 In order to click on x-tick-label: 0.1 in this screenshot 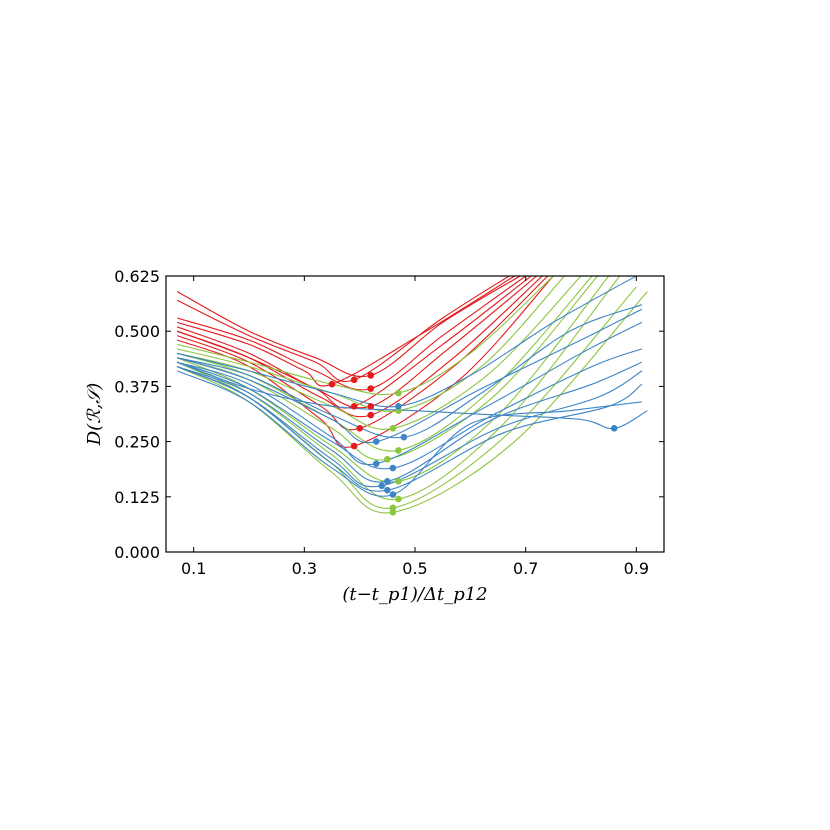, I will do `click(193, 568)`.